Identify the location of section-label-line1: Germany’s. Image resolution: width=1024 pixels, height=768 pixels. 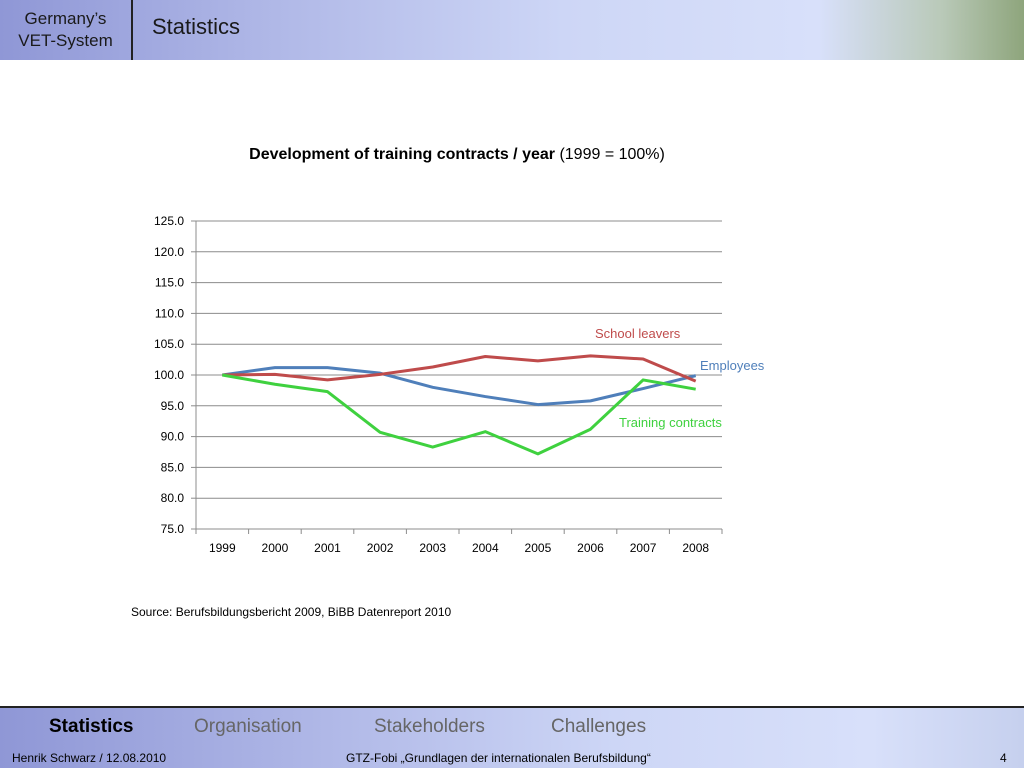
(65, 18).